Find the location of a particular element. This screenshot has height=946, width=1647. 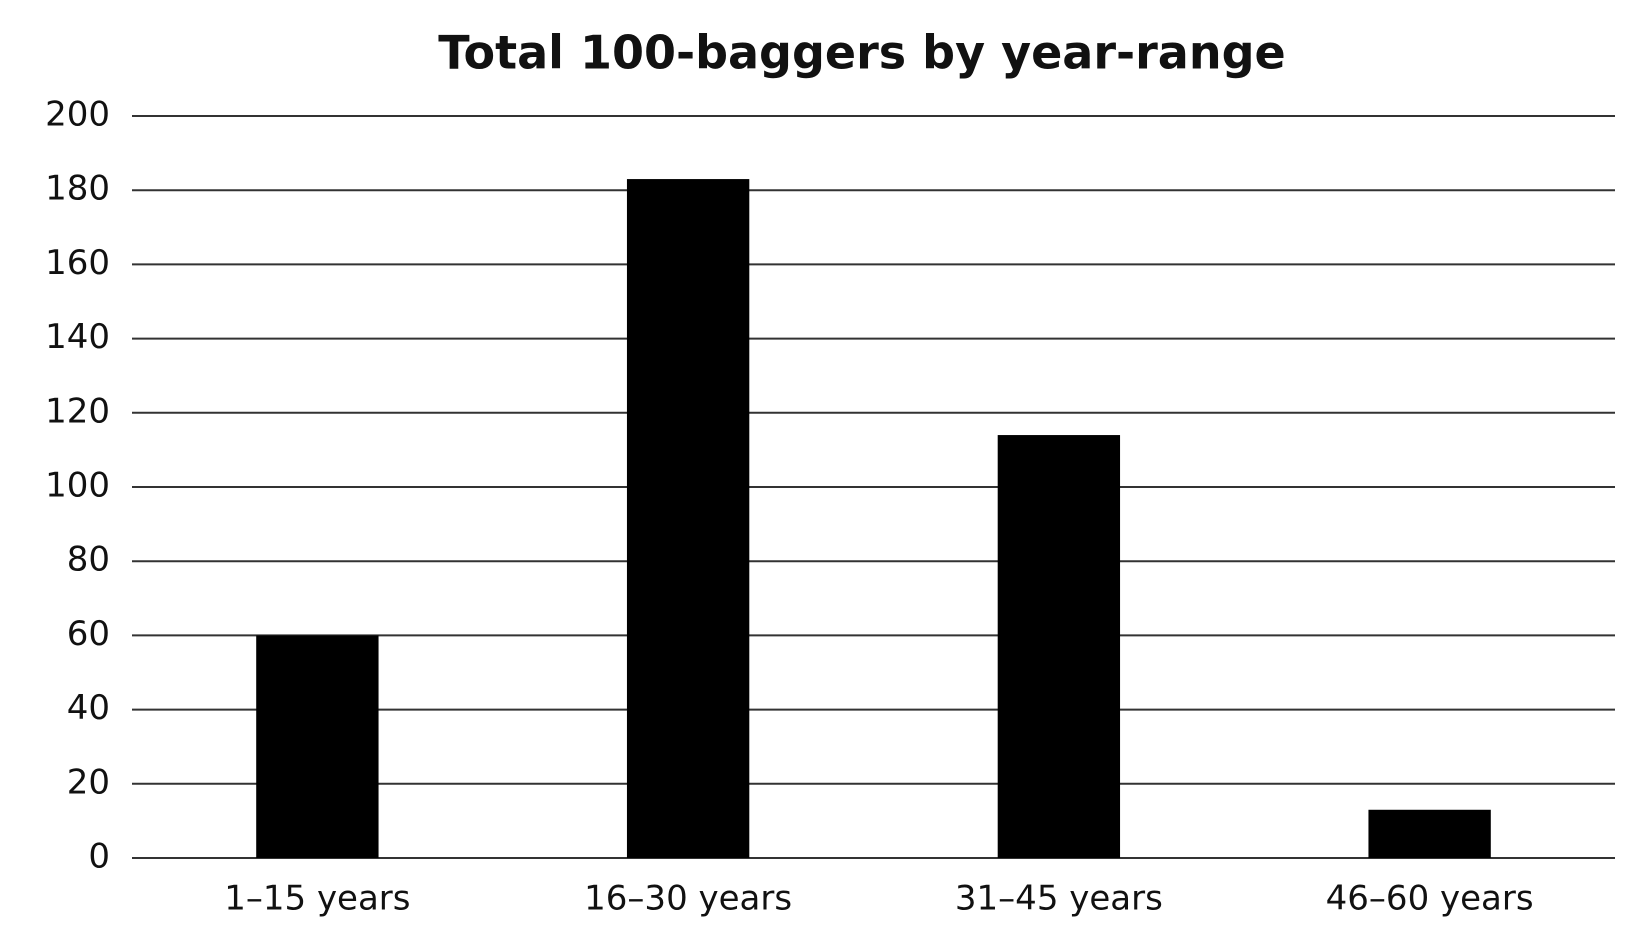

y-tick-label: 200 is located at coordinates (77, 115).